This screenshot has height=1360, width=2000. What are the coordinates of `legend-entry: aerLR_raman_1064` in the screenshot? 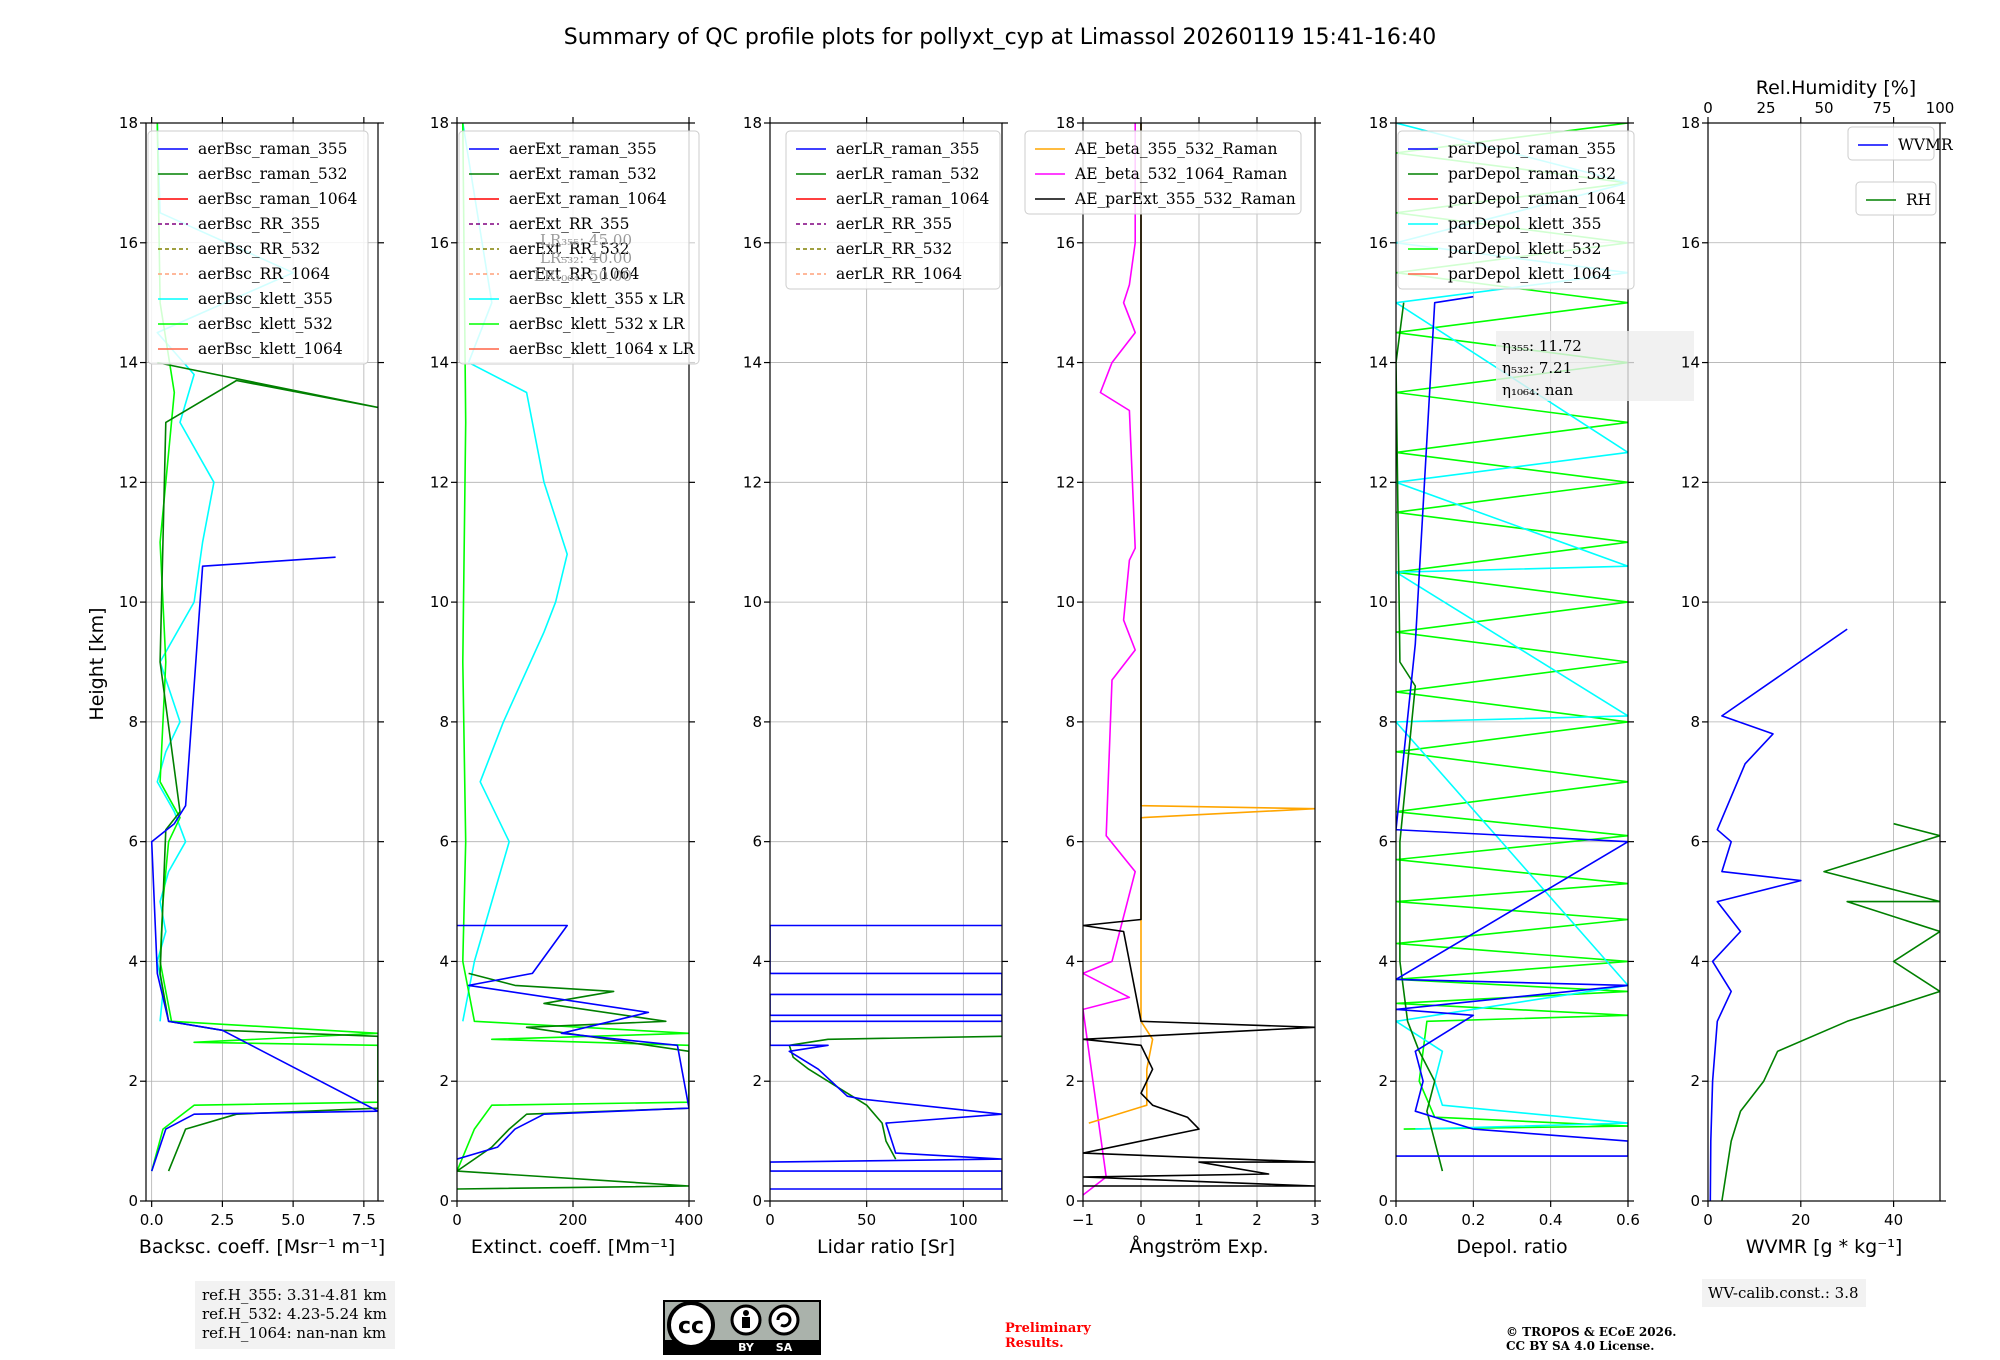 It's located at (912, 199).